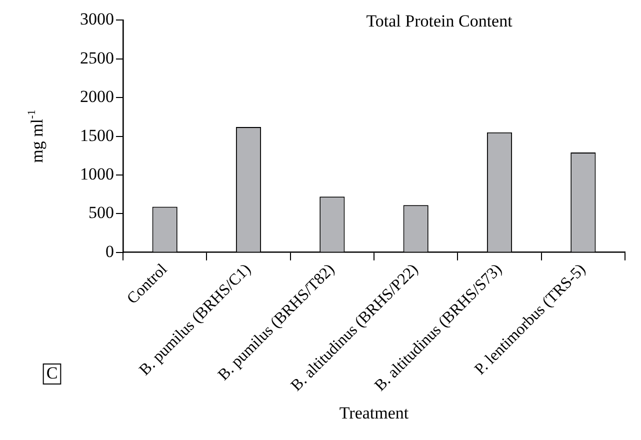  I want to click on y-tick-label: 1500, so click(97, 135).